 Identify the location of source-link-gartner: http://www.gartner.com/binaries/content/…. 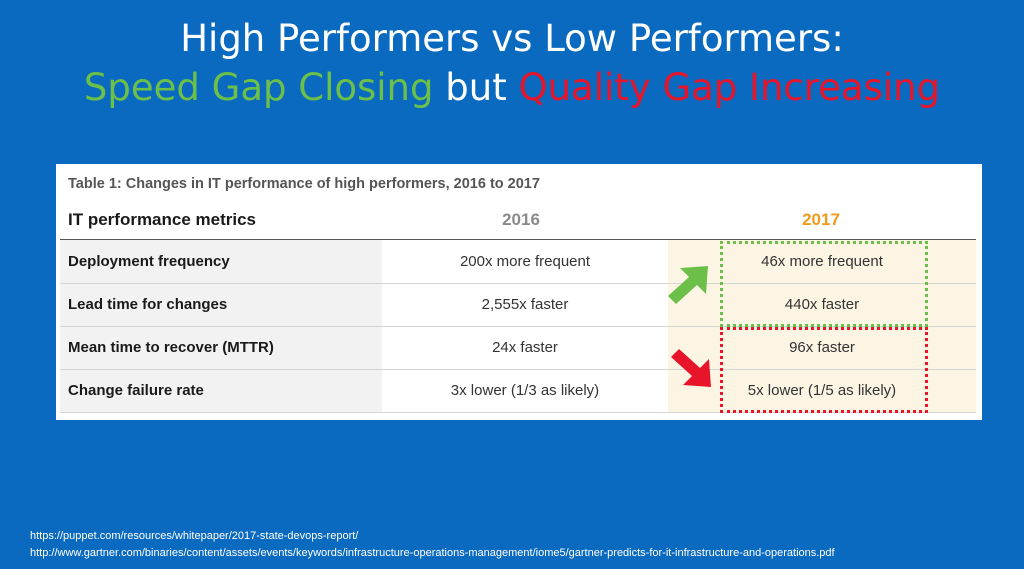
(432, 553).